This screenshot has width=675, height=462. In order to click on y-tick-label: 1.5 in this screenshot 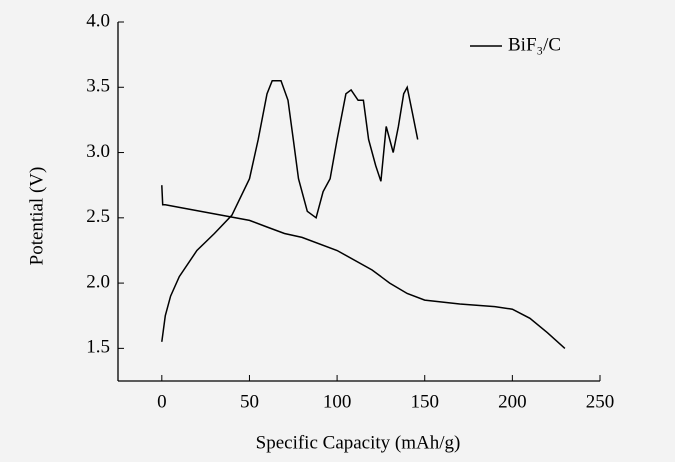, I will do `click(98, 347)`.